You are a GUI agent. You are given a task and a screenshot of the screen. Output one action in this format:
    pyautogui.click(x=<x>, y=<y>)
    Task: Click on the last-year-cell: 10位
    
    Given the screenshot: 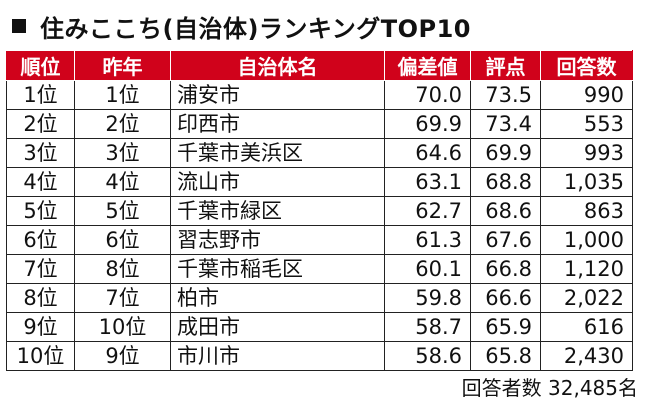 What is the action you would take?
    pyautogui.click(x=122, y=327)
    